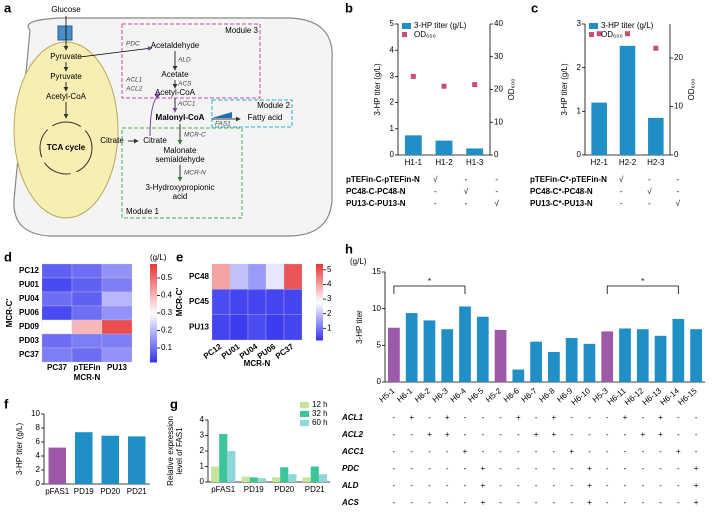 The height and width of the screenshot is (514, 713). Describe the element at coordinates (669, 396) in the screenshot. I see `x-tick-label: H6-14` at that location.